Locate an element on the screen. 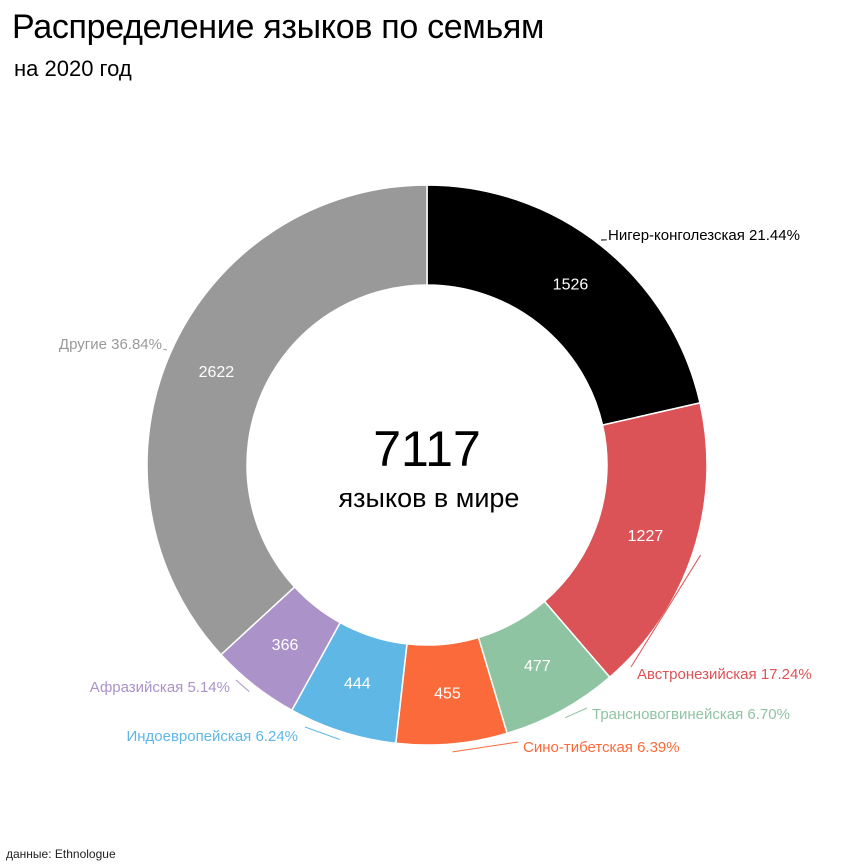 Image resolution: width=857 pixels, height=866 pixels. chart-title: Распределение языков по семьям is located at coordinates (278, 27).